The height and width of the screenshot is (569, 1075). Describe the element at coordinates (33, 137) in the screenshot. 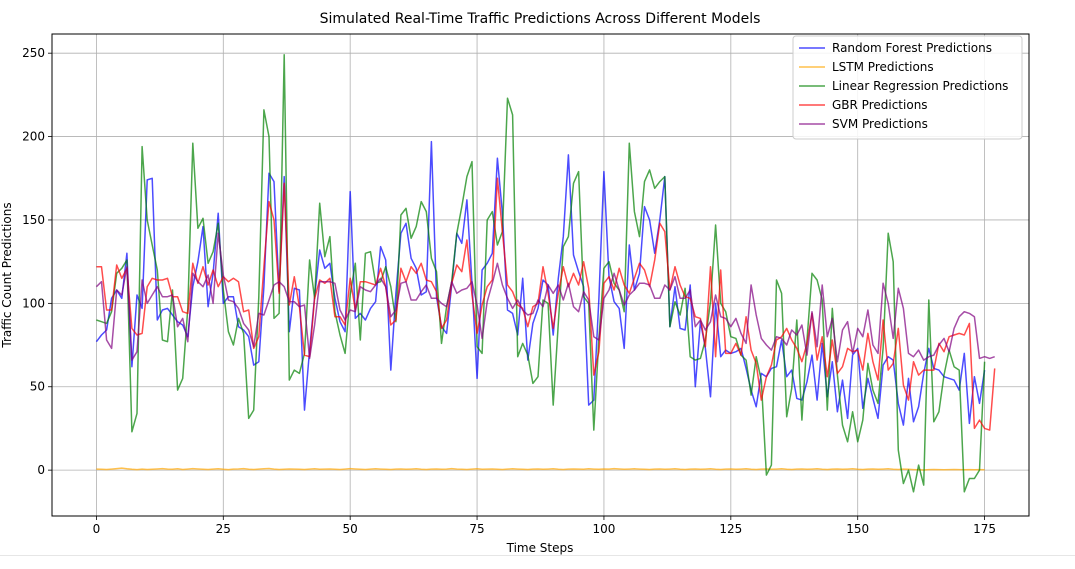

I see `y-tick-label: 200` at that location.